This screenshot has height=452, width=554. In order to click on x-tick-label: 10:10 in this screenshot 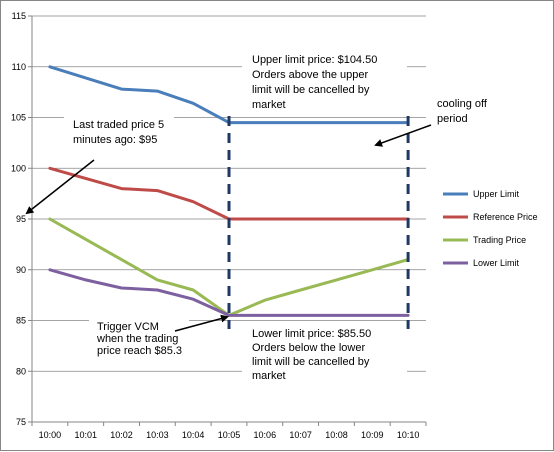, I will do `click(408, 435)`.